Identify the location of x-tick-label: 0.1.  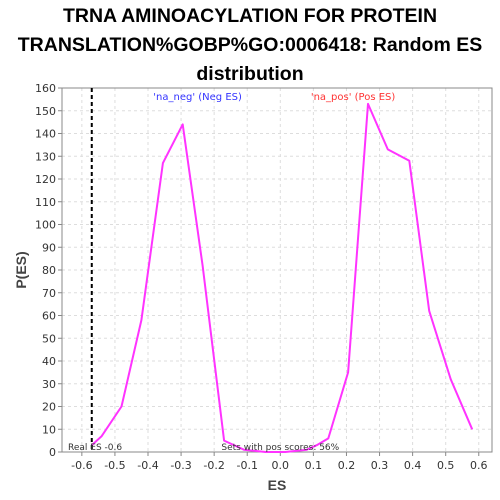
(314, 465).